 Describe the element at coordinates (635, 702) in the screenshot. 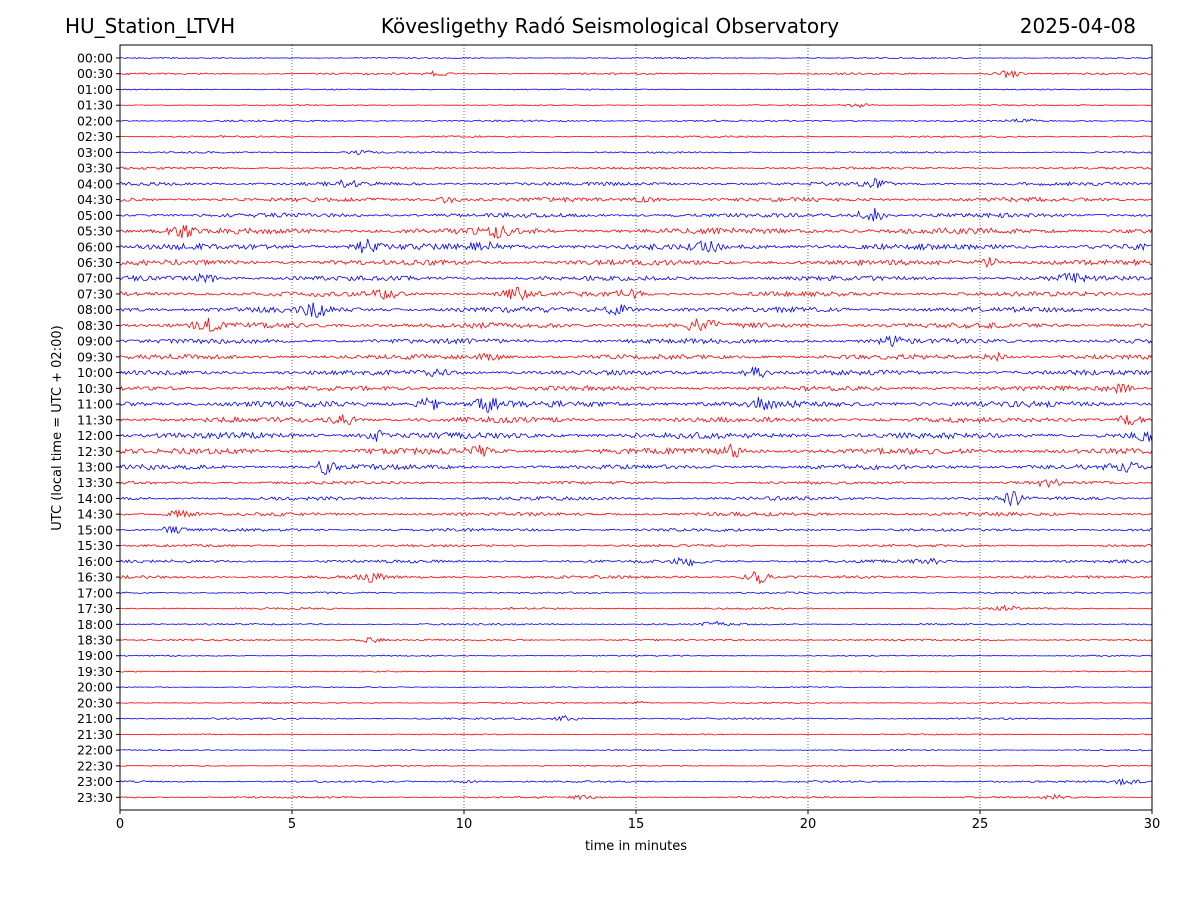

I see `trace-2030` at that location.